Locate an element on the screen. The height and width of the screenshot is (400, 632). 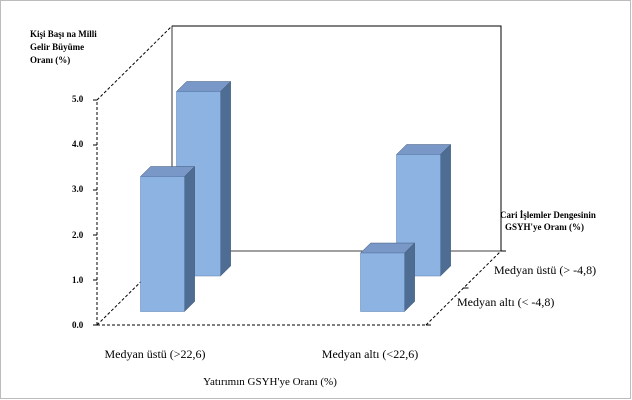
y-tick-2: 2.0 is located at coordinates (78, 235).